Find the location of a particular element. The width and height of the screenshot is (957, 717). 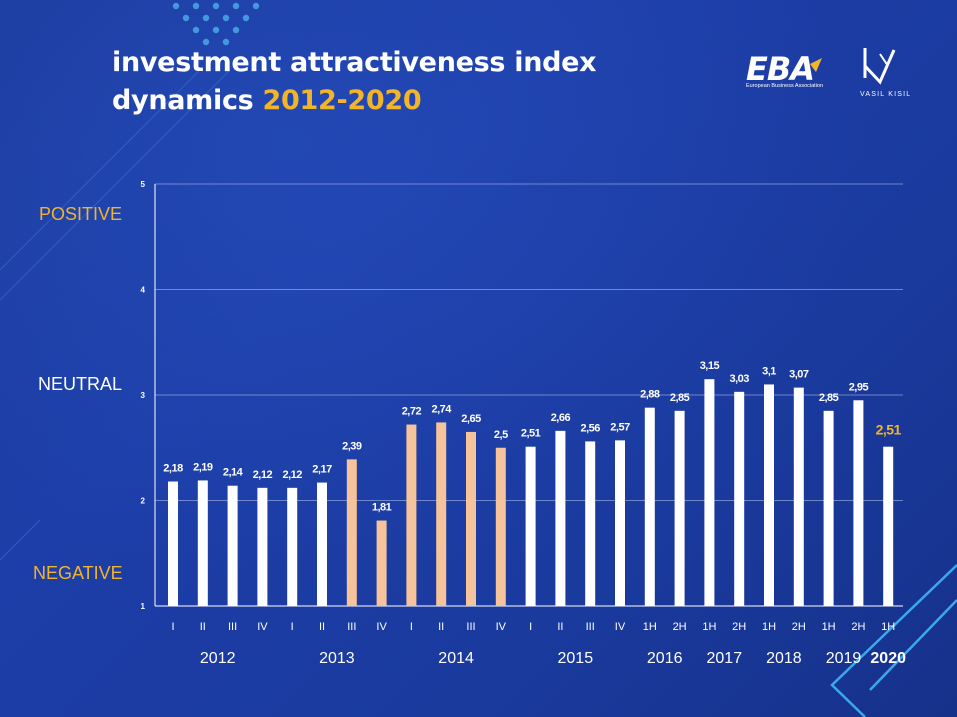

bar-value-label: 3,03 is located at coordinates (739, 379).